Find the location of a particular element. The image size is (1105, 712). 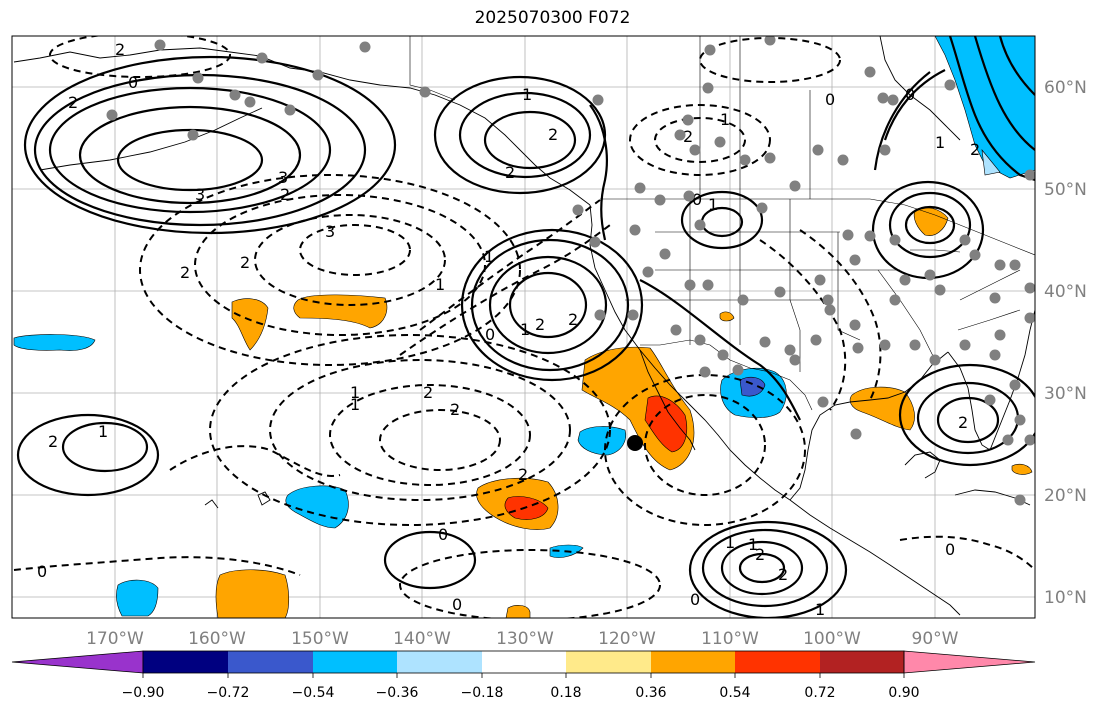

lat-label: 30°N is located at coordinates (1065, 394).